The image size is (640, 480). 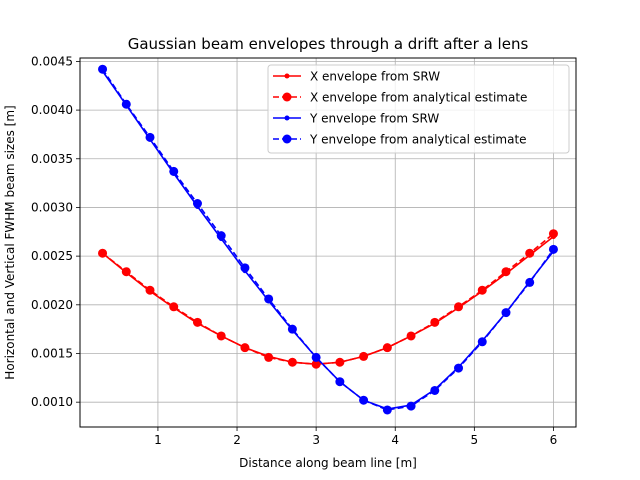 I want to click on y-tick-label: 0.0025, so click(x=52, y=256).